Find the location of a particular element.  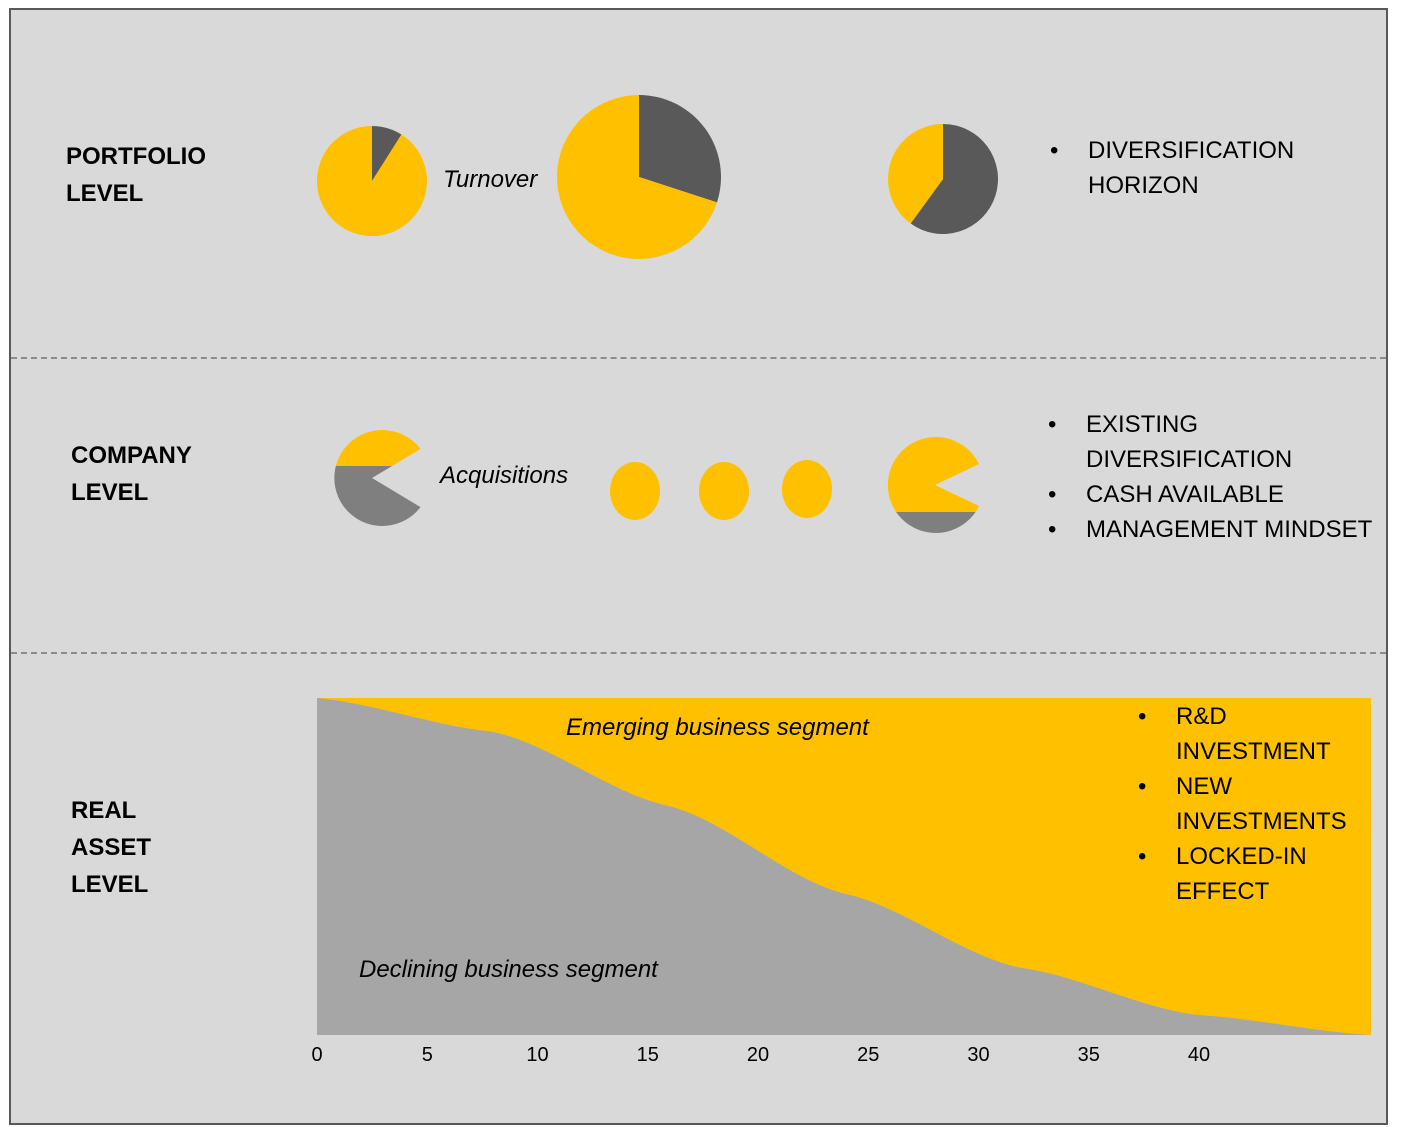

x-tick-label: 0 is located at coordinates (316, 1055).